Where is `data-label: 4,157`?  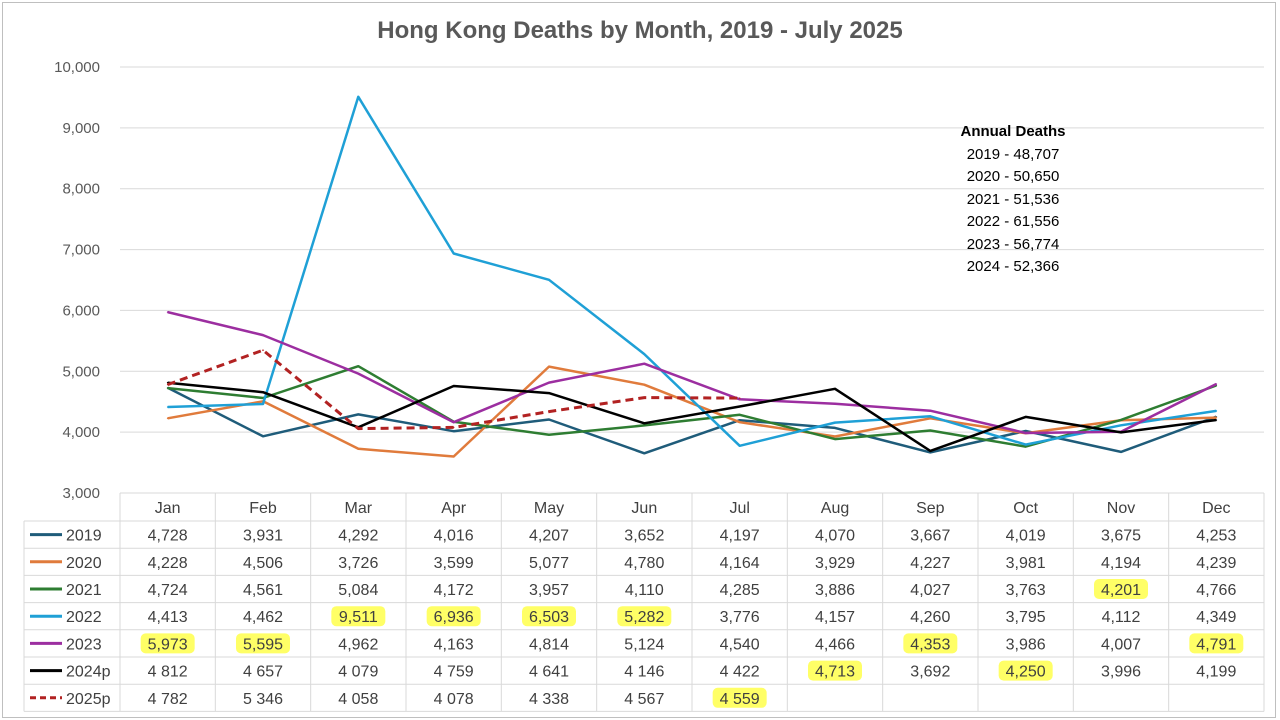 data-label: 4,157 is located at coordinates (835, 617).